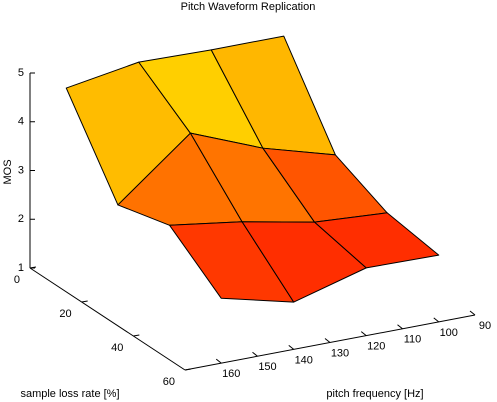  Describe the element at coordinates (376, 347) in the screenshot. I see `x-tick-label: 120` at that location.